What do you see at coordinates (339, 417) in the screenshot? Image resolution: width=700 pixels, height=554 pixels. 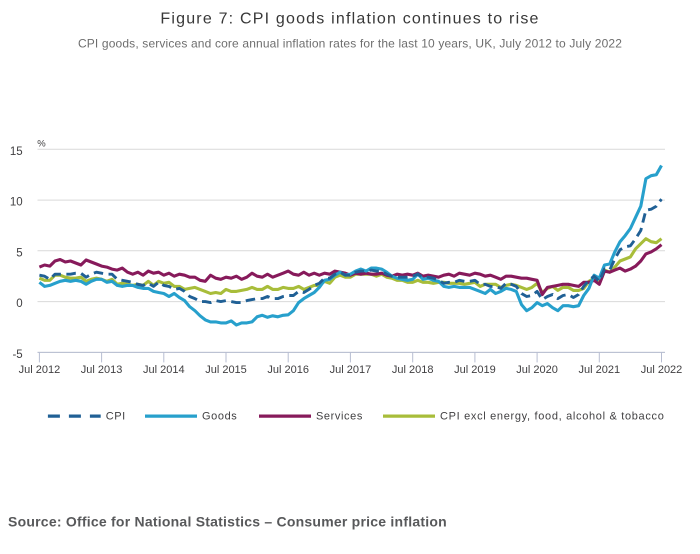 I see `svg-text: Services` at bounding box center [339, 417].